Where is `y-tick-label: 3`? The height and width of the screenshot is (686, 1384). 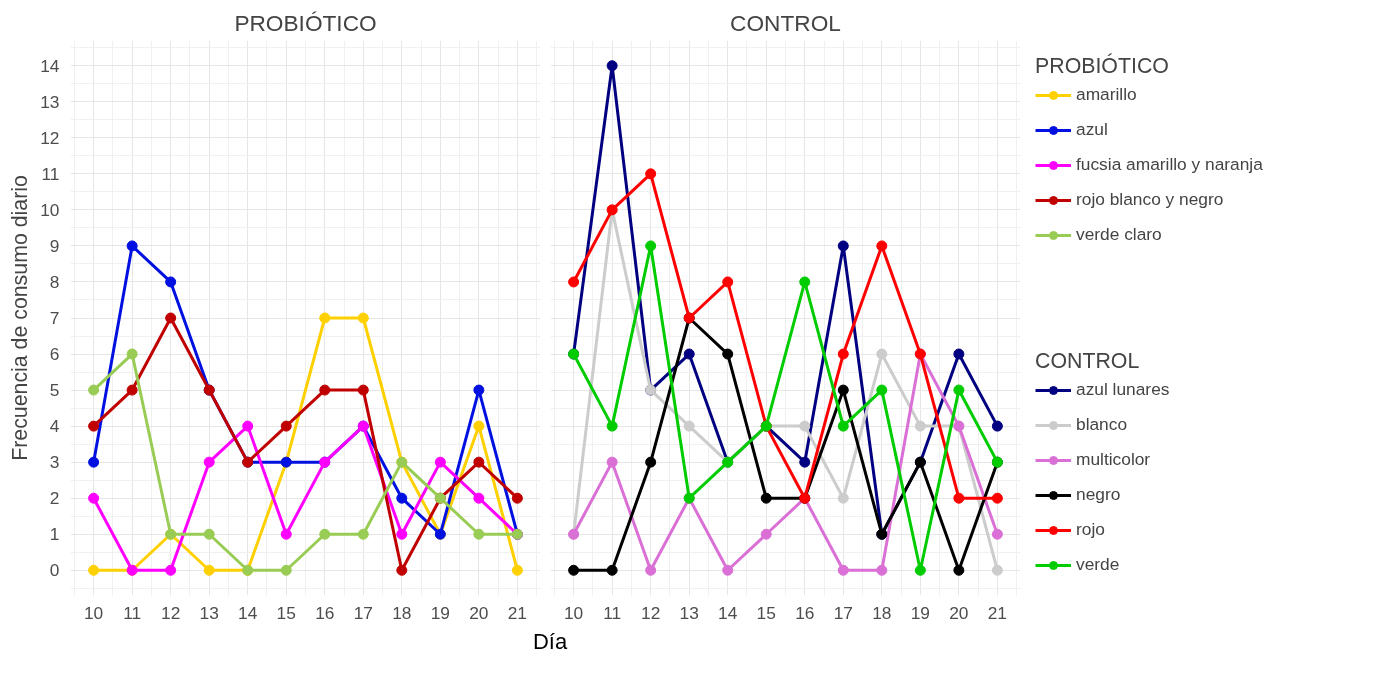
y-tick-label: 3 is located at coordinates (54, 462).